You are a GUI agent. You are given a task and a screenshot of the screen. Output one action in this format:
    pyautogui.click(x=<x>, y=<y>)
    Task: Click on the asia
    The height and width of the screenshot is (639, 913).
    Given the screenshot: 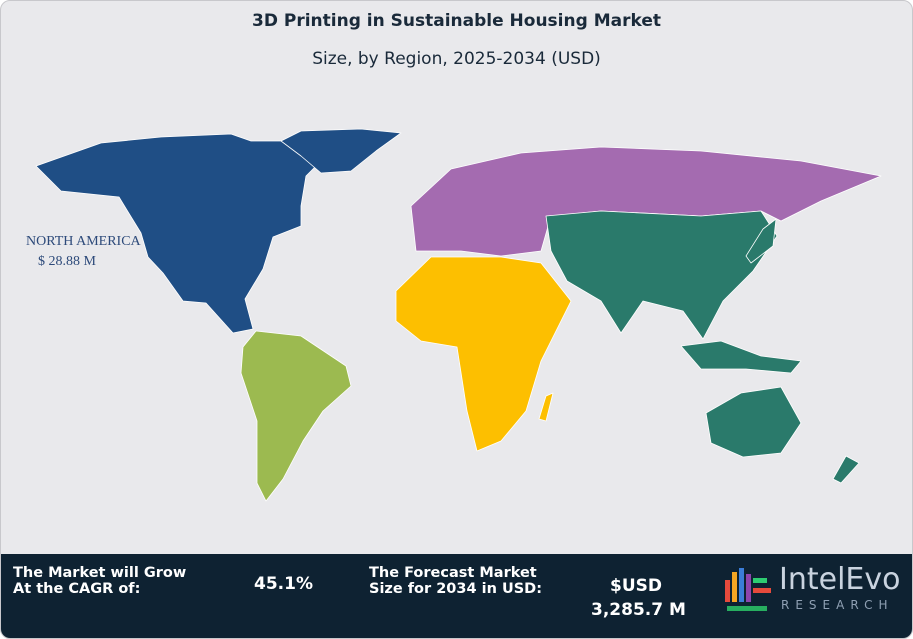 What is the action you would take?
    pyautogui.click(x=661, y=275)
    